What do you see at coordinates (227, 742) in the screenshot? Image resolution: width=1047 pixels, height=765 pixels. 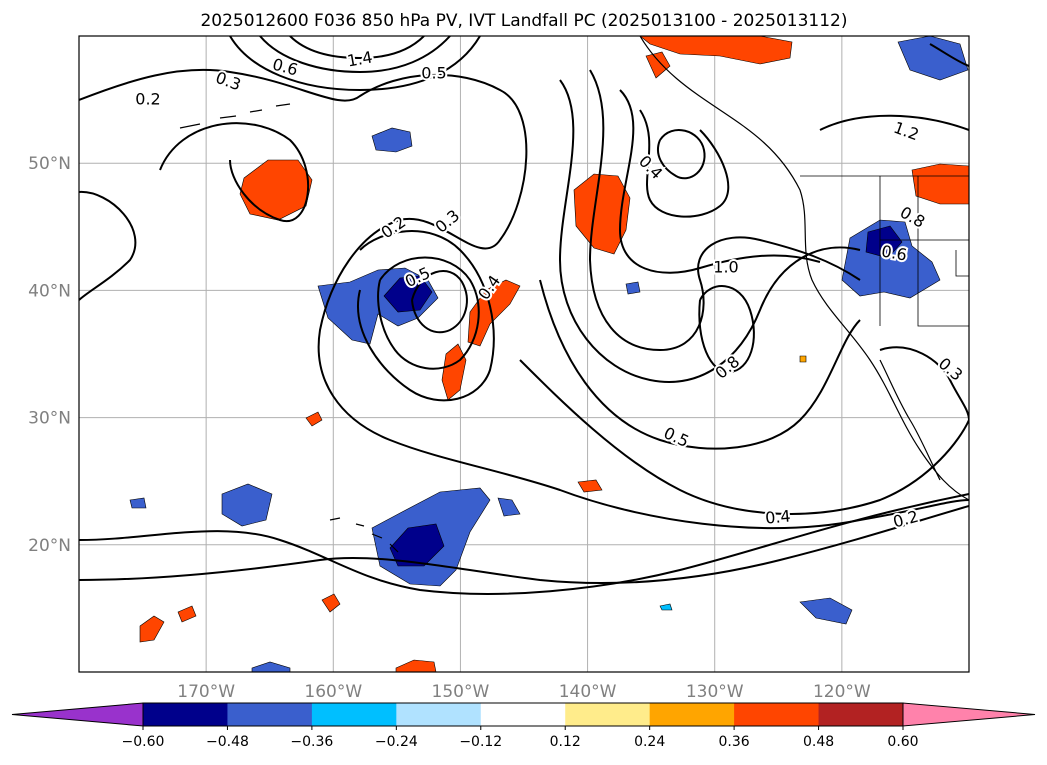 I see `colorbar-tick-label: −0.48` at bounding box center [227, 742].